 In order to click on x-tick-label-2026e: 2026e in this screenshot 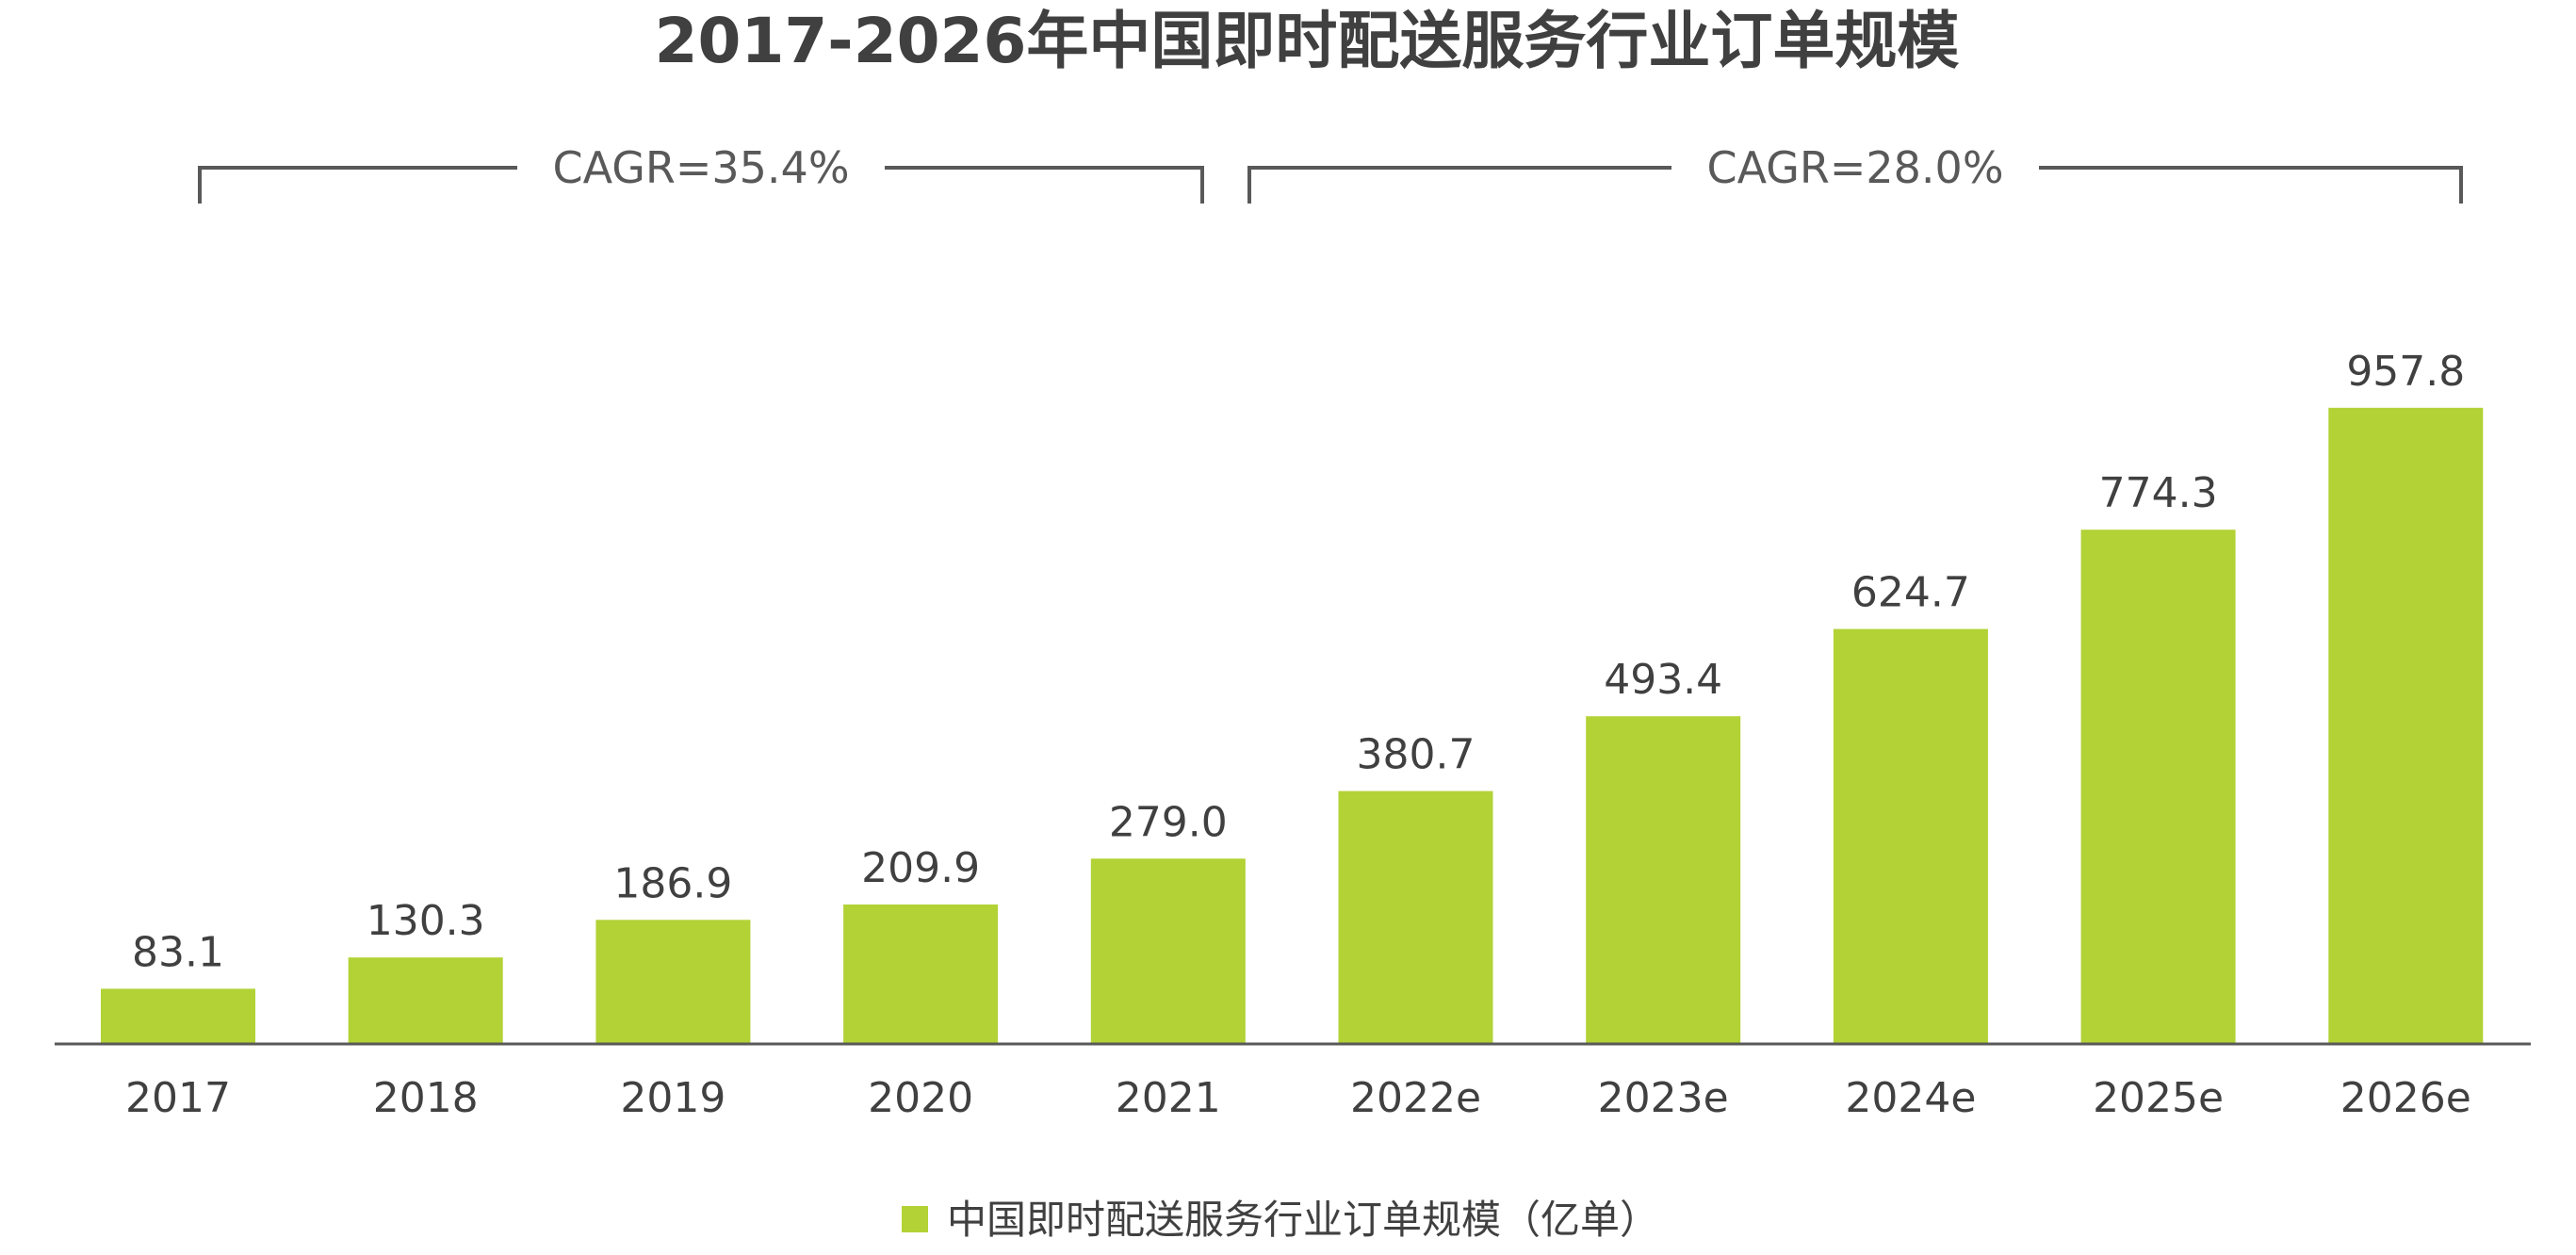, I will do `click(2405, 1098)`.